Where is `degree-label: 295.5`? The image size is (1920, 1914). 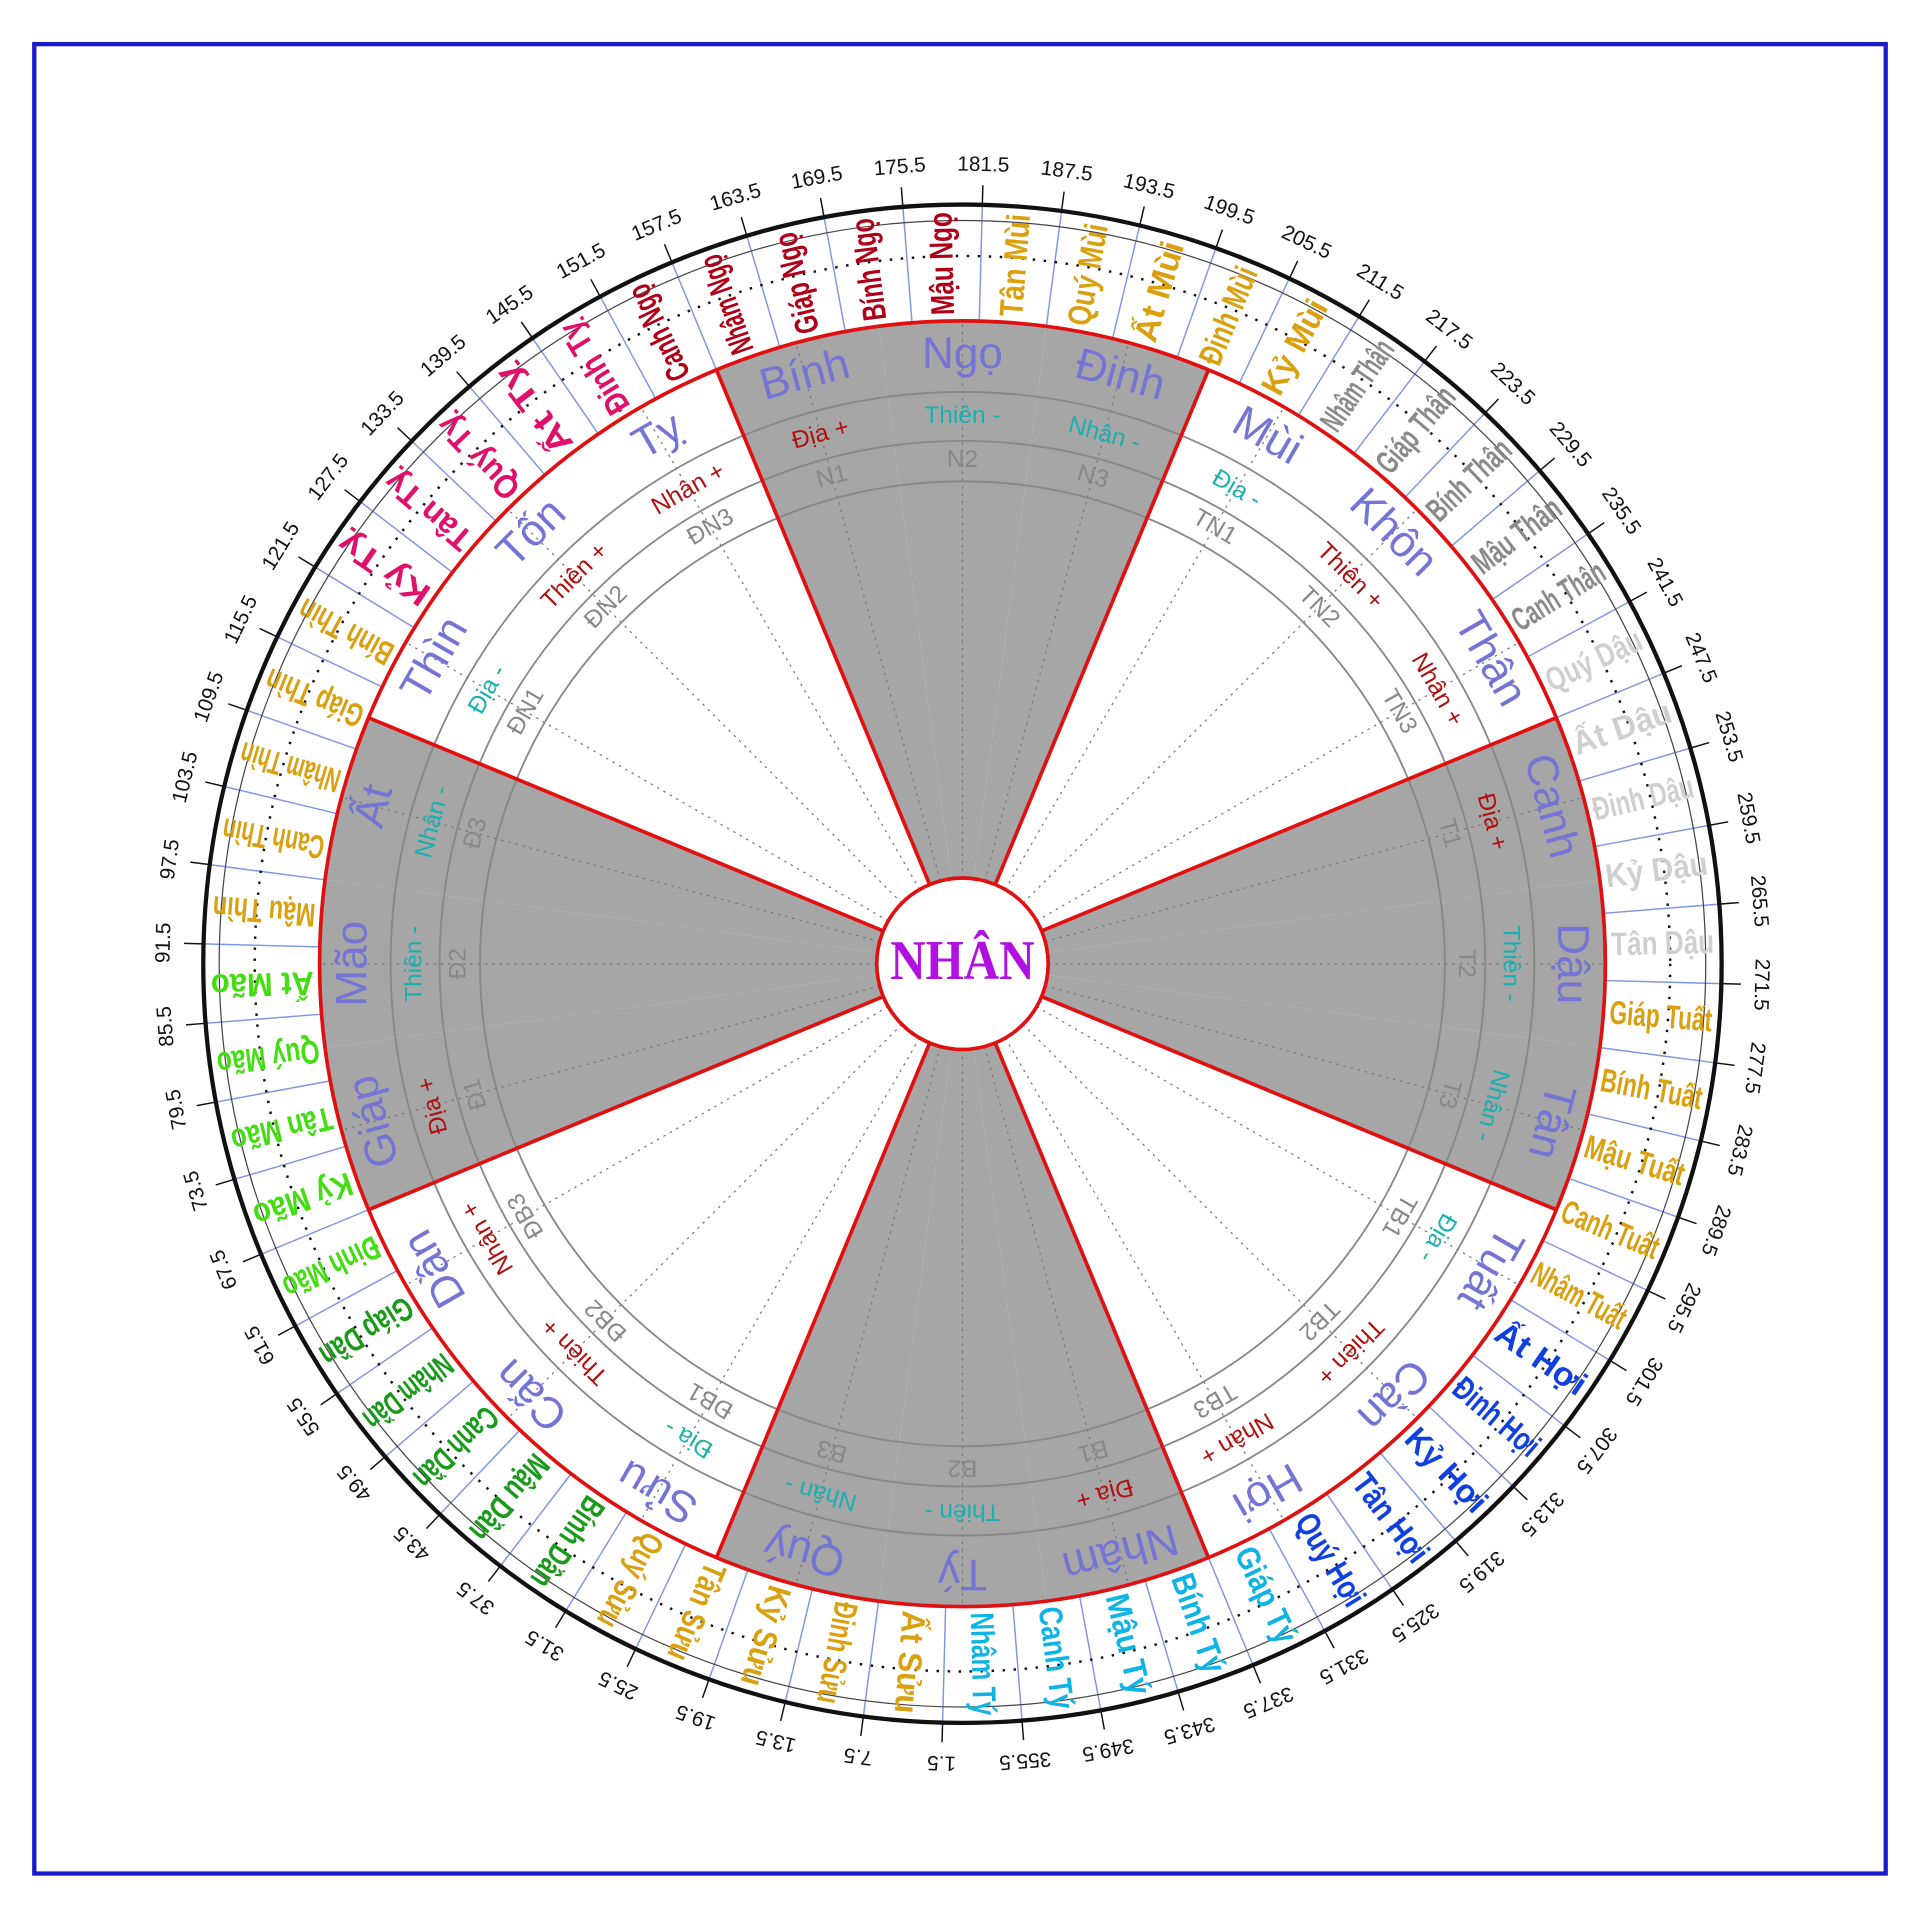
degree-label: 295.5 is located at coordinates (1683, 1307).